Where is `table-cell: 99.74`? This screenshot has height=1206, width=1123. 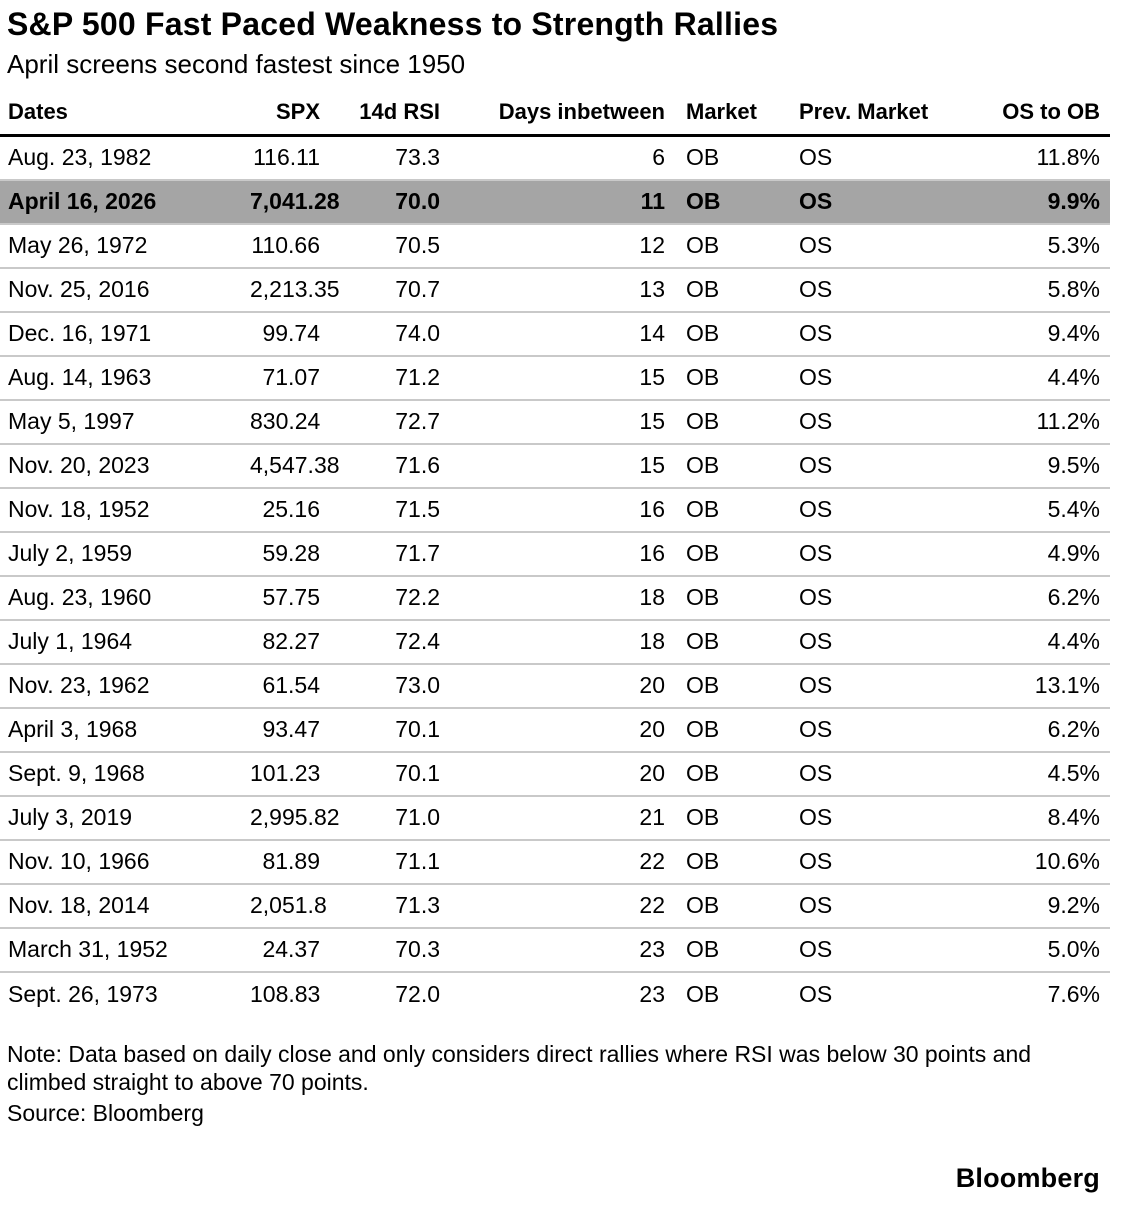 table-cell: 99.74 is located at coordinates (291, 333).